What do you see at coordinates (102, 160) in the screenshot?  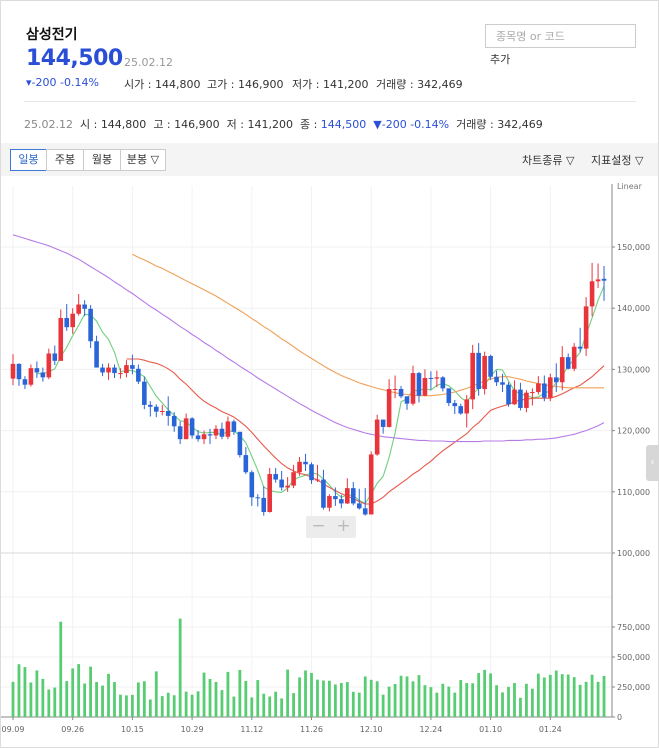 I see `tab-monthly: 월봉` at bounding box center [102, 160].